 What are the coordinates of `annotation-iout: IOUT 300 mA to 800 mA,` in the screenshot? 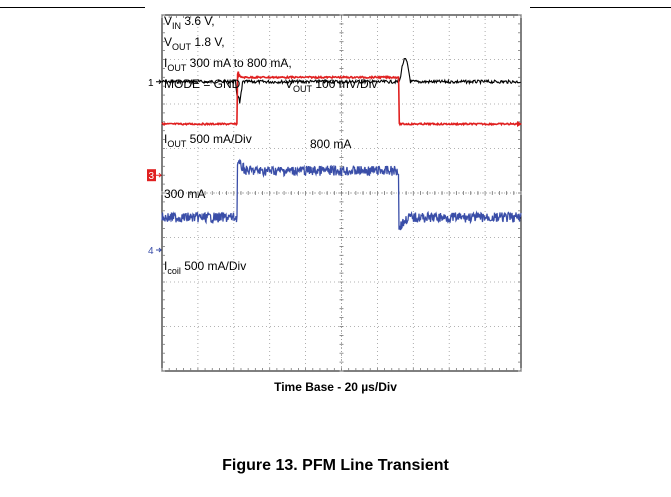 It's located at (228, 64).